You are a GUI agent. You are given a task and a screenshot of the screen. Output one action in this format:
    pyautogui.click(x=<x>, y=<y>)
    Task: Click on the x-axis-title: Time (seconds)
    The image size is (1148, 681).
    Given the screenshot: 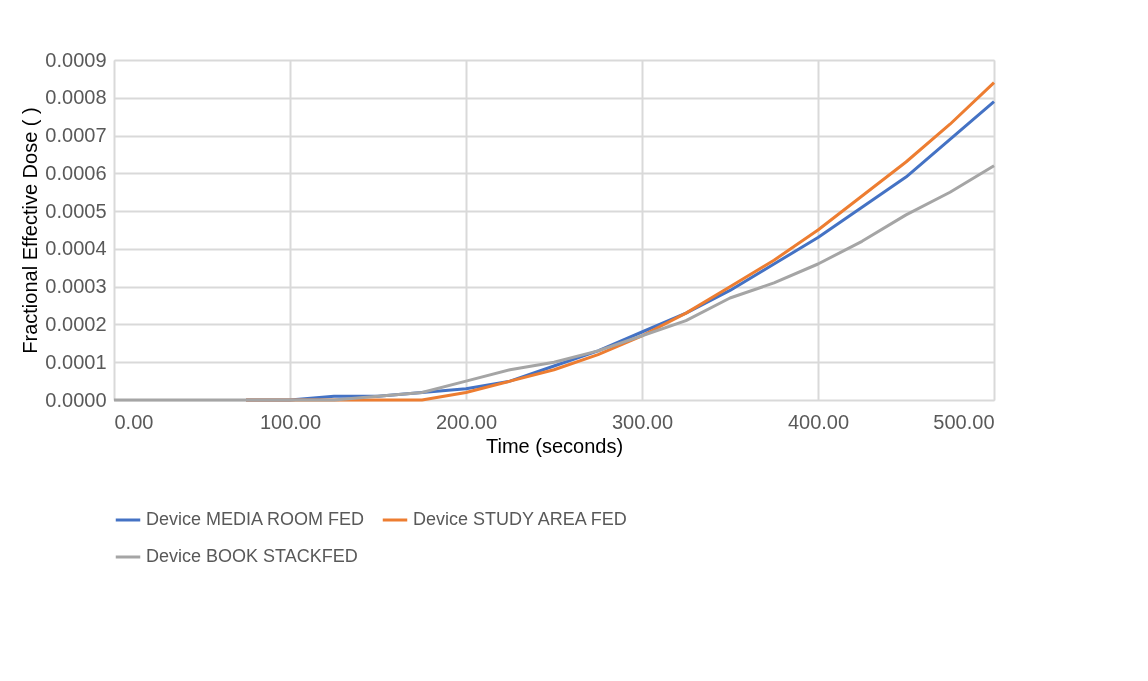 What is the action you would take?
    pyautogui.click(x=554, y=445)
    